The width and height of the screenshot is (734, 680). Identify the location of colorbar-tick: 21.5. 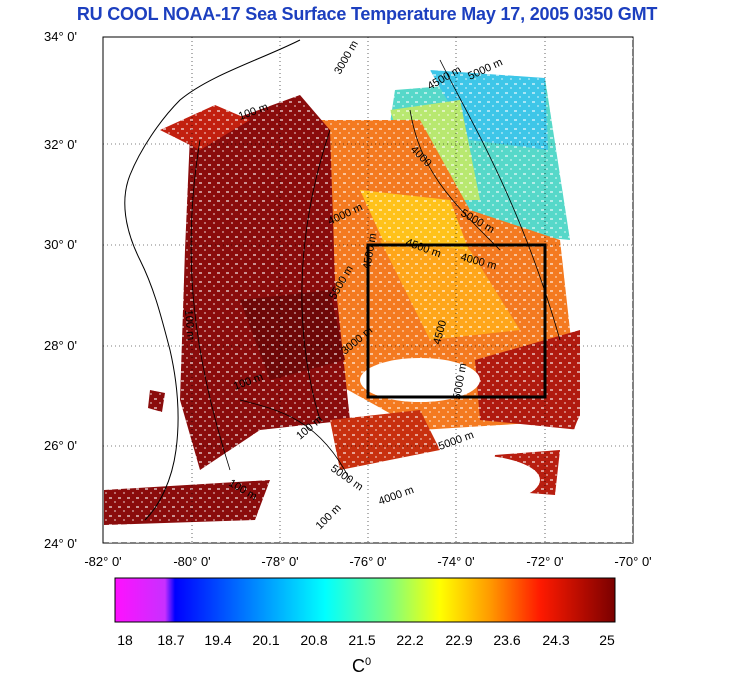
(362, 640).